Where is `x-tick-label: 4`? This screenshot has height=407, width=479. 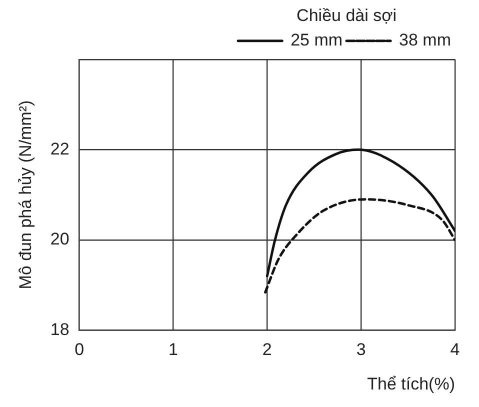 x-tick-label: 4 is located at coordinates (455, 350).